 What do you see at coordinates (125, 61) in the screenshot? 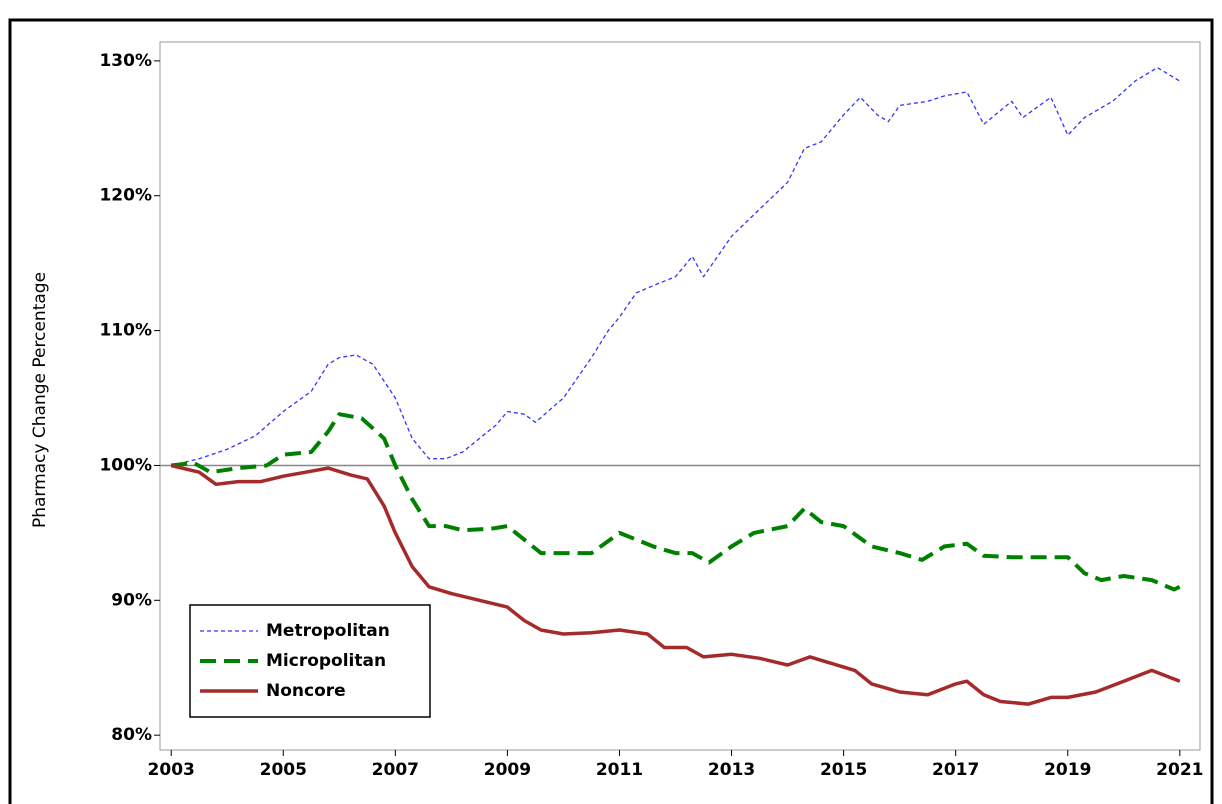
I see `y-tick-label: 130%` at bounding box center [125, 61].